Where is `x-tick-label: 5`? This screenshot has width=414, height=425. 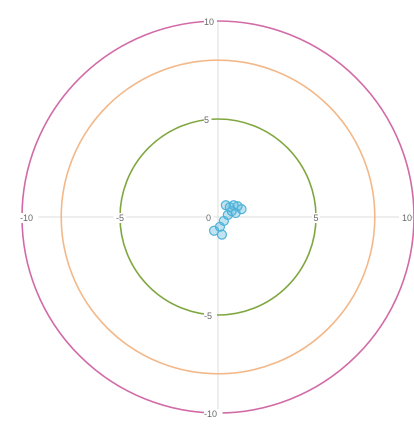 x-tick-label: 5 is located at coordinates (315, 218).